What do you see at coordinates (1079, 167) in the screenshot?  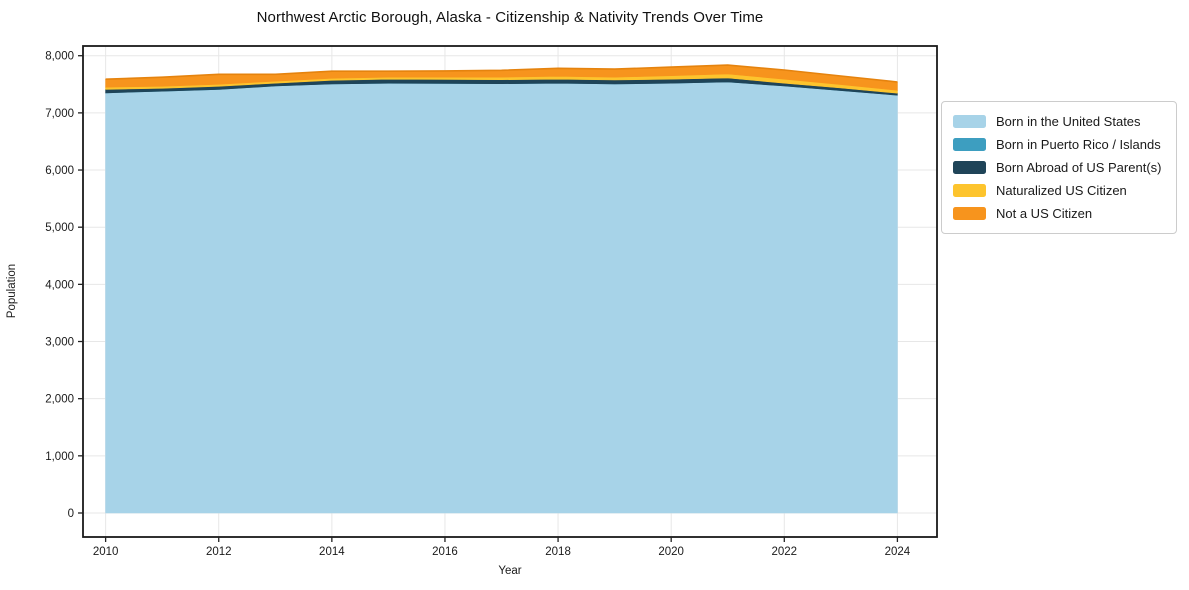 I see `legend-item-label: Born Abroad of US Parent(s)` at bounding box center [1079, 167].